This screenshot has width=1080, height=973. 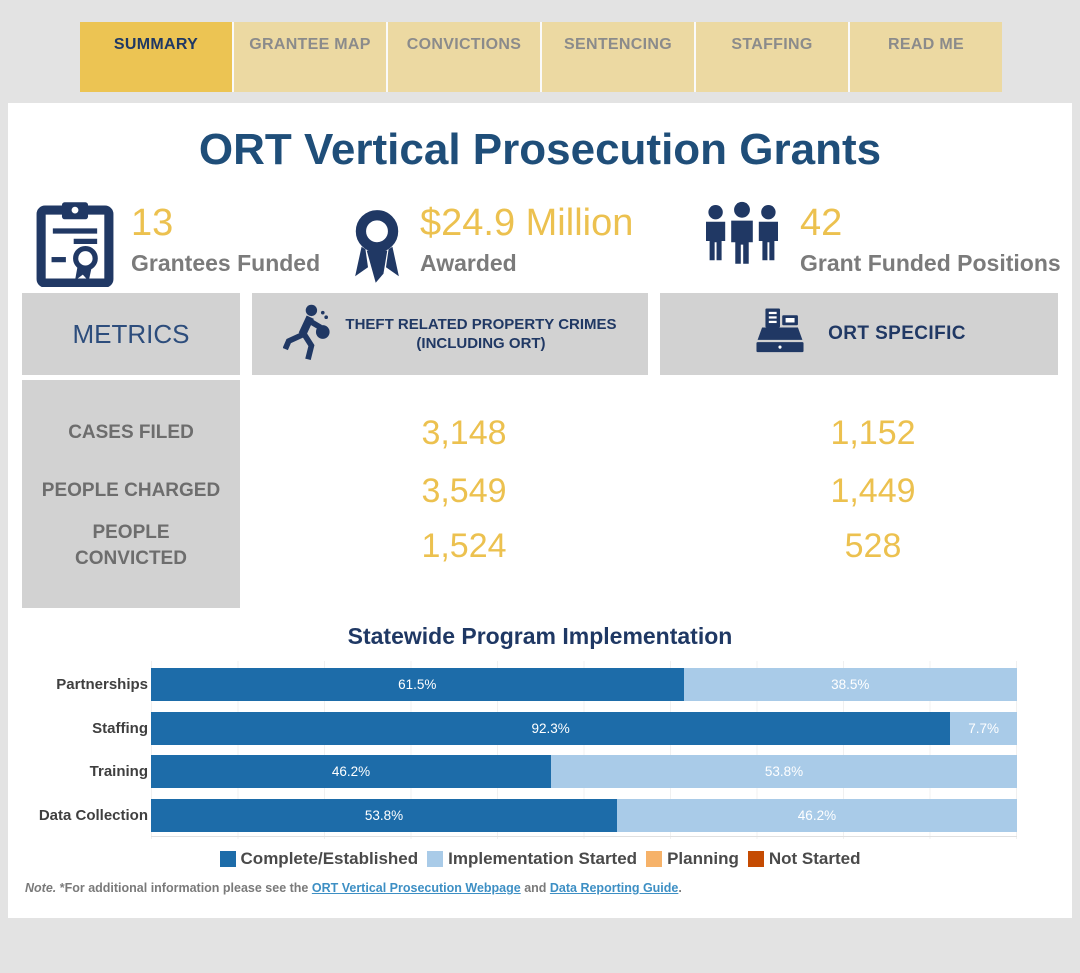 I want to click on metrics-row-label: PEOPLE CONVICTED, so click(x=131, y=545).